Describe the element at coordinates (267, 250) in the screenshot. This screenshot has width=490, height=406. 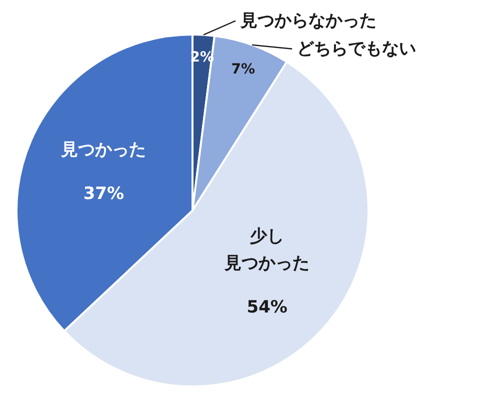
I see `slice-label: 少し見つかった` at that location.